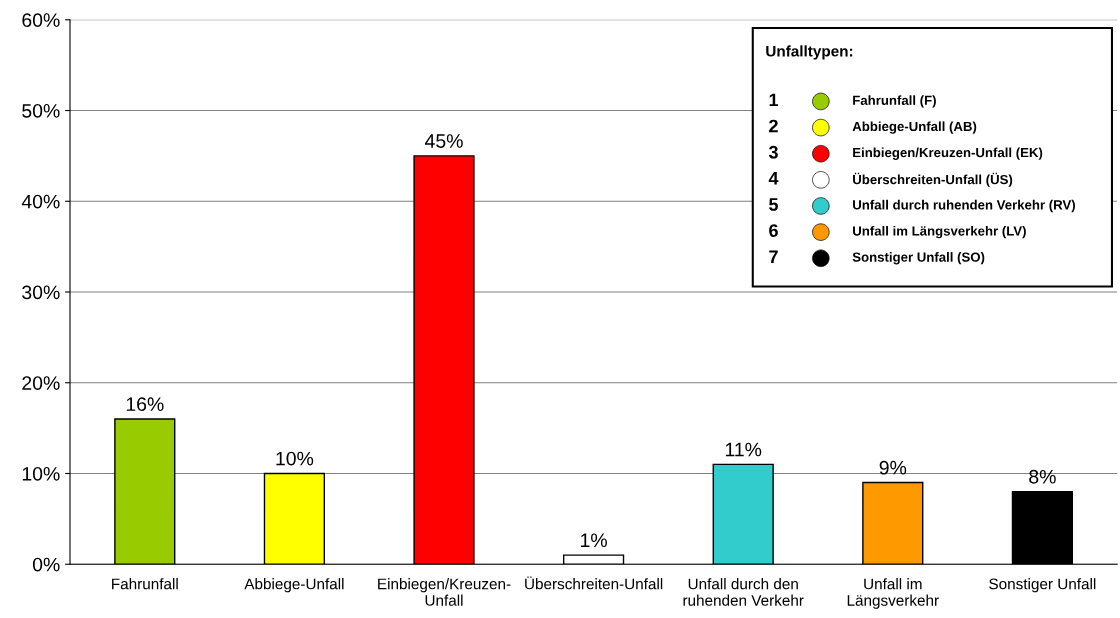 The height and width of the screenshot is (618, 1120). Describe the element at coordinates (773, 152) in the screenshot. I see `annotation: 3` at that location.